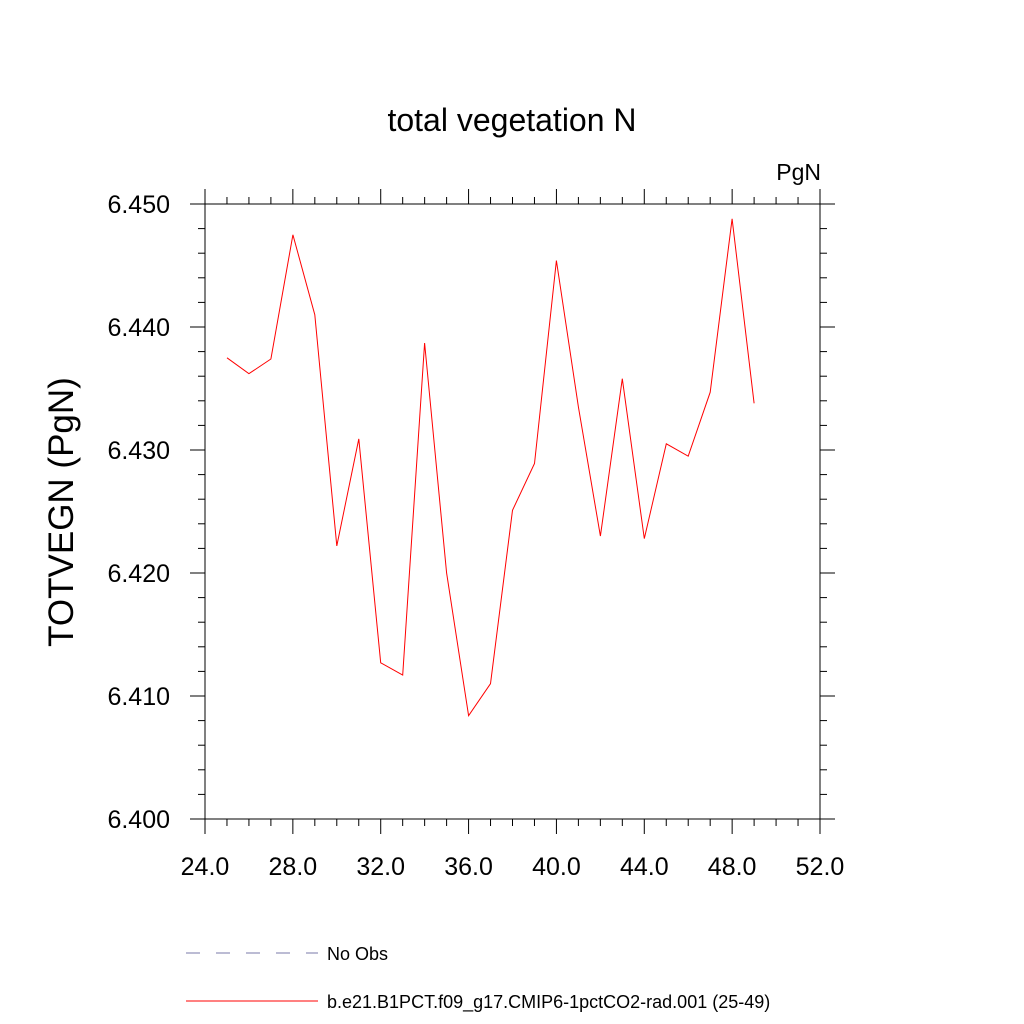 Image resolution: width=1024 pixels, height=1024 pixels. Describe the element at coordinates (293, 867) in the screenshot. I see `x-tick-label: 28.0` at that location.